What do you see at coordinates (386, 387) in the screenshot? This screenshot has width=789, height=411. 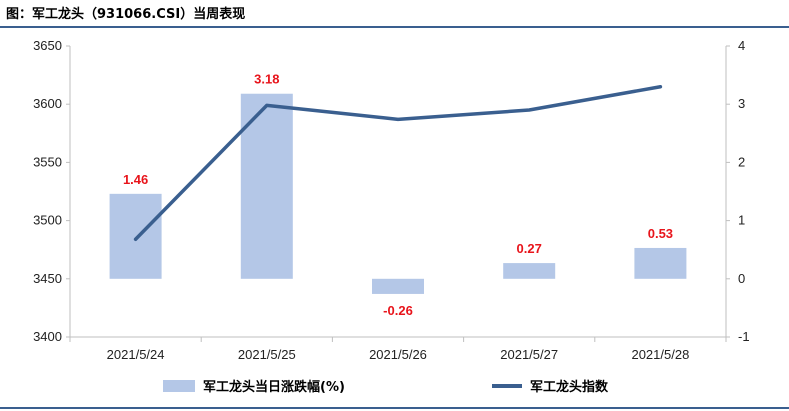 I see `legend: 军工龙头当日涨跌幅(%) 军工龙头指数` at bounding box center [386, 387].